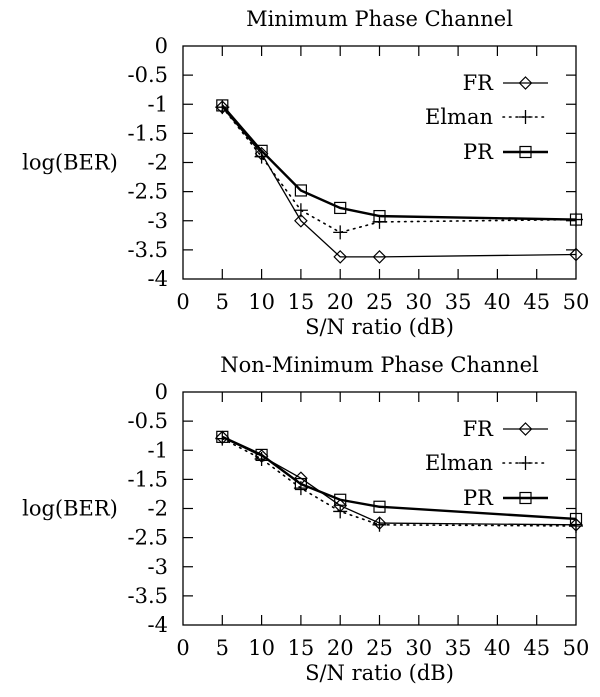 The image size is (600, 697). I want to click on chart-title: Non-Minimum Phase Channel, so click(379, 365).